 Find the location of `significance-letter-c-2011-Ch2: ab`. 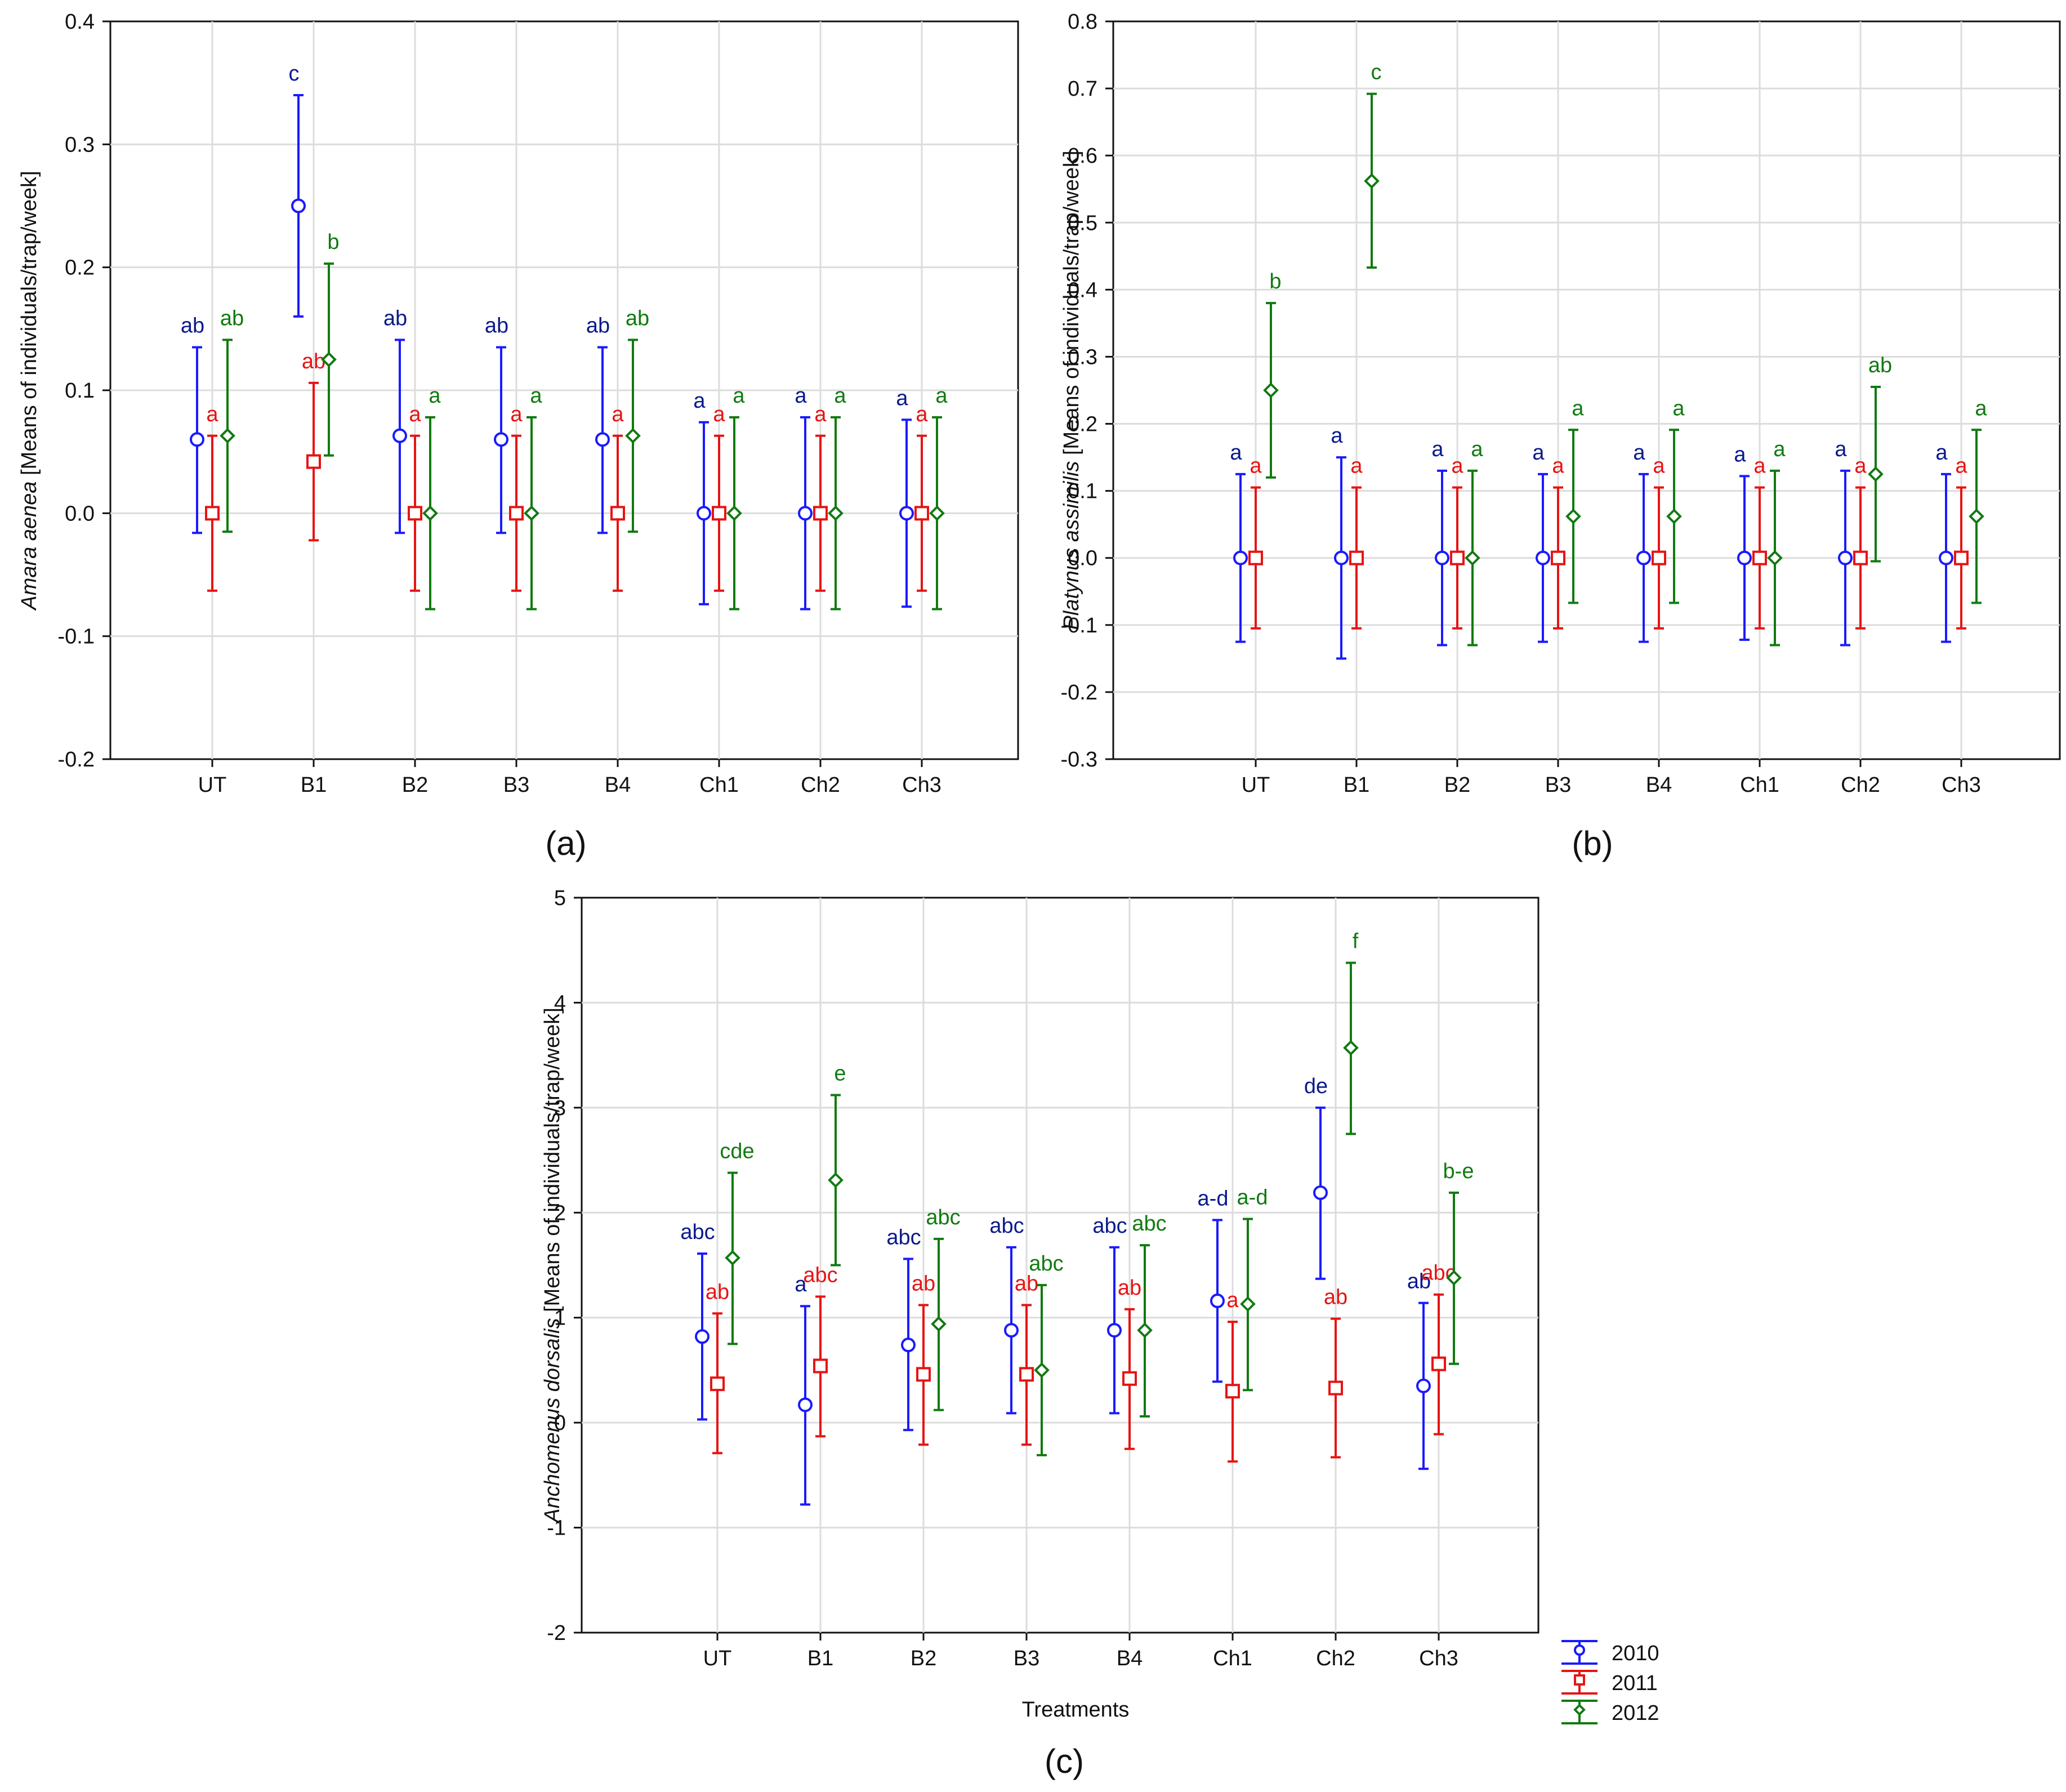

significance-letter-c-2011-Ch2: ab is located at coordinates (1335, 1297).